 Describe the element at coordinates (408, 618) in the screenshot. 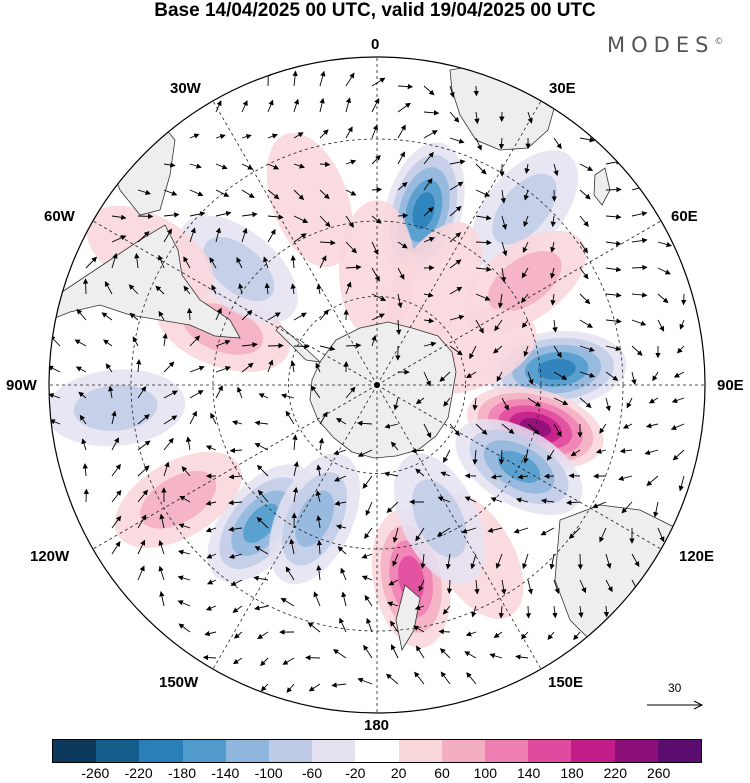

I see `new-zealand` at that location.